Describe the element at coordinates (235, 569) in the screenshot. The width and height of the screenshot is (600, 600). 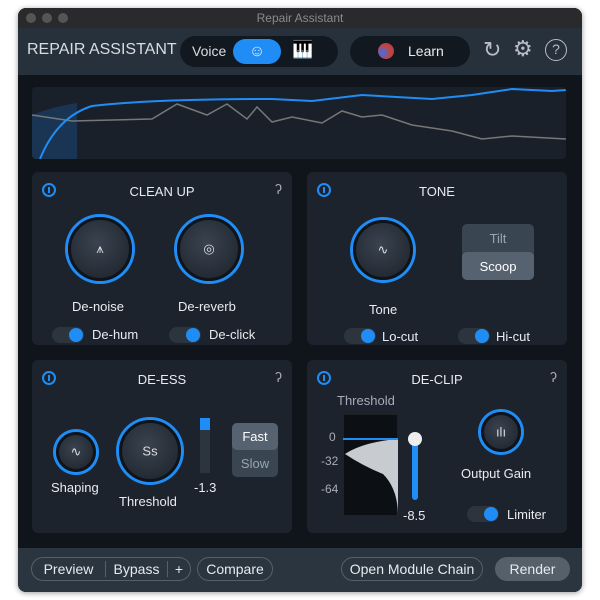
I see `compare-button: Compare` at that location.